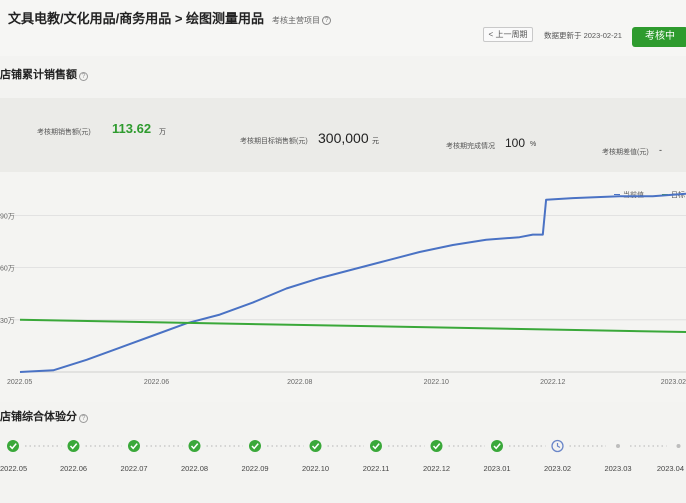 The width and height of the screenshot is (686, 503). I want to click on timeline-month-label: 2022.06, so click(73, 468).